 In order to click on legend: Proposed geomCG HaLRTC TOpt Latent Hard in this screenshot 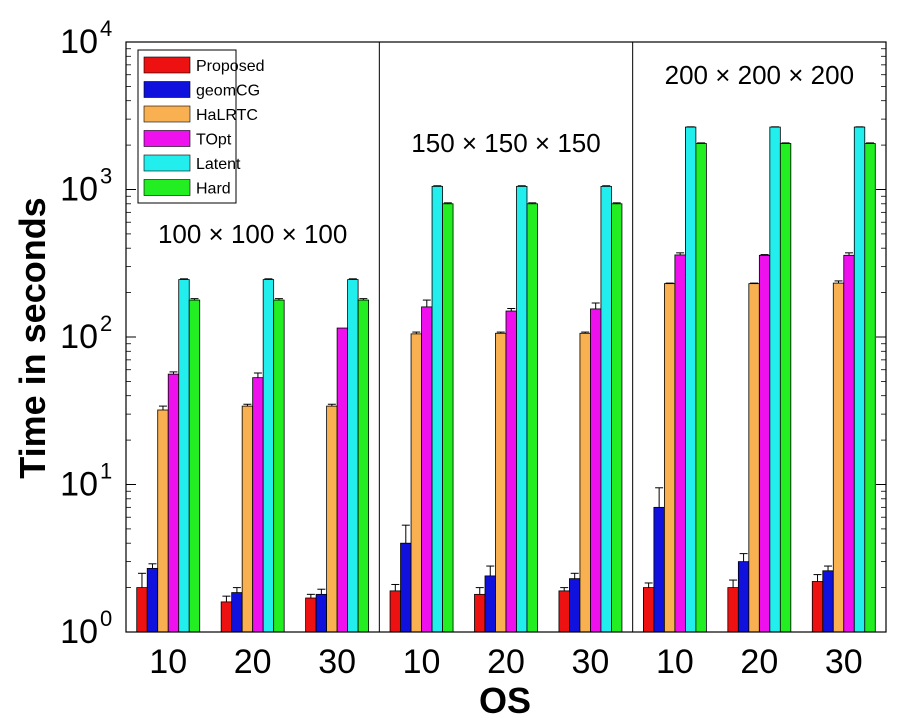, I will do `click(201, 126)`.